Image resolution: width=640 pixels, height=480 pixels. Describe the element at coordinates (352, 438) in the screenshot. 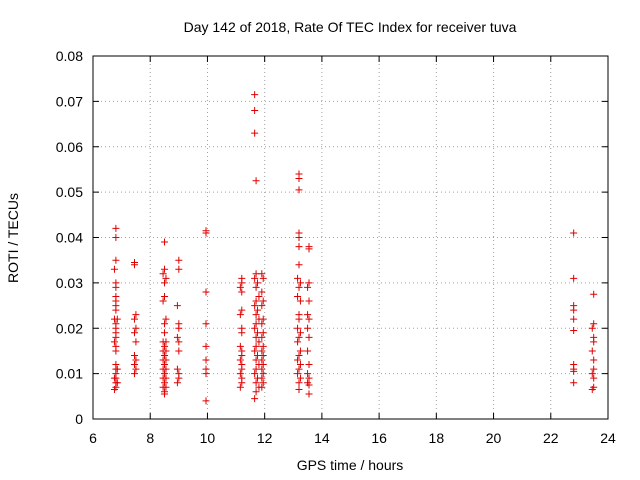

I see `x-axis-tick-labels: 6 8 10 12 14 16 18 20 22 24` at that location.